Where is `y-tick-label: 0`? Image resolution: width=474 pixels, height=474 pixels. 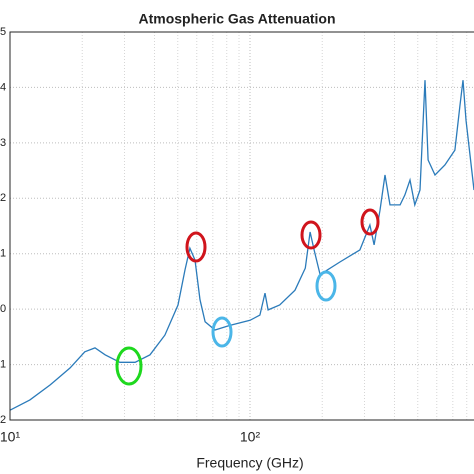 y-tick-label: 0 is located at coordinates (3, 309).